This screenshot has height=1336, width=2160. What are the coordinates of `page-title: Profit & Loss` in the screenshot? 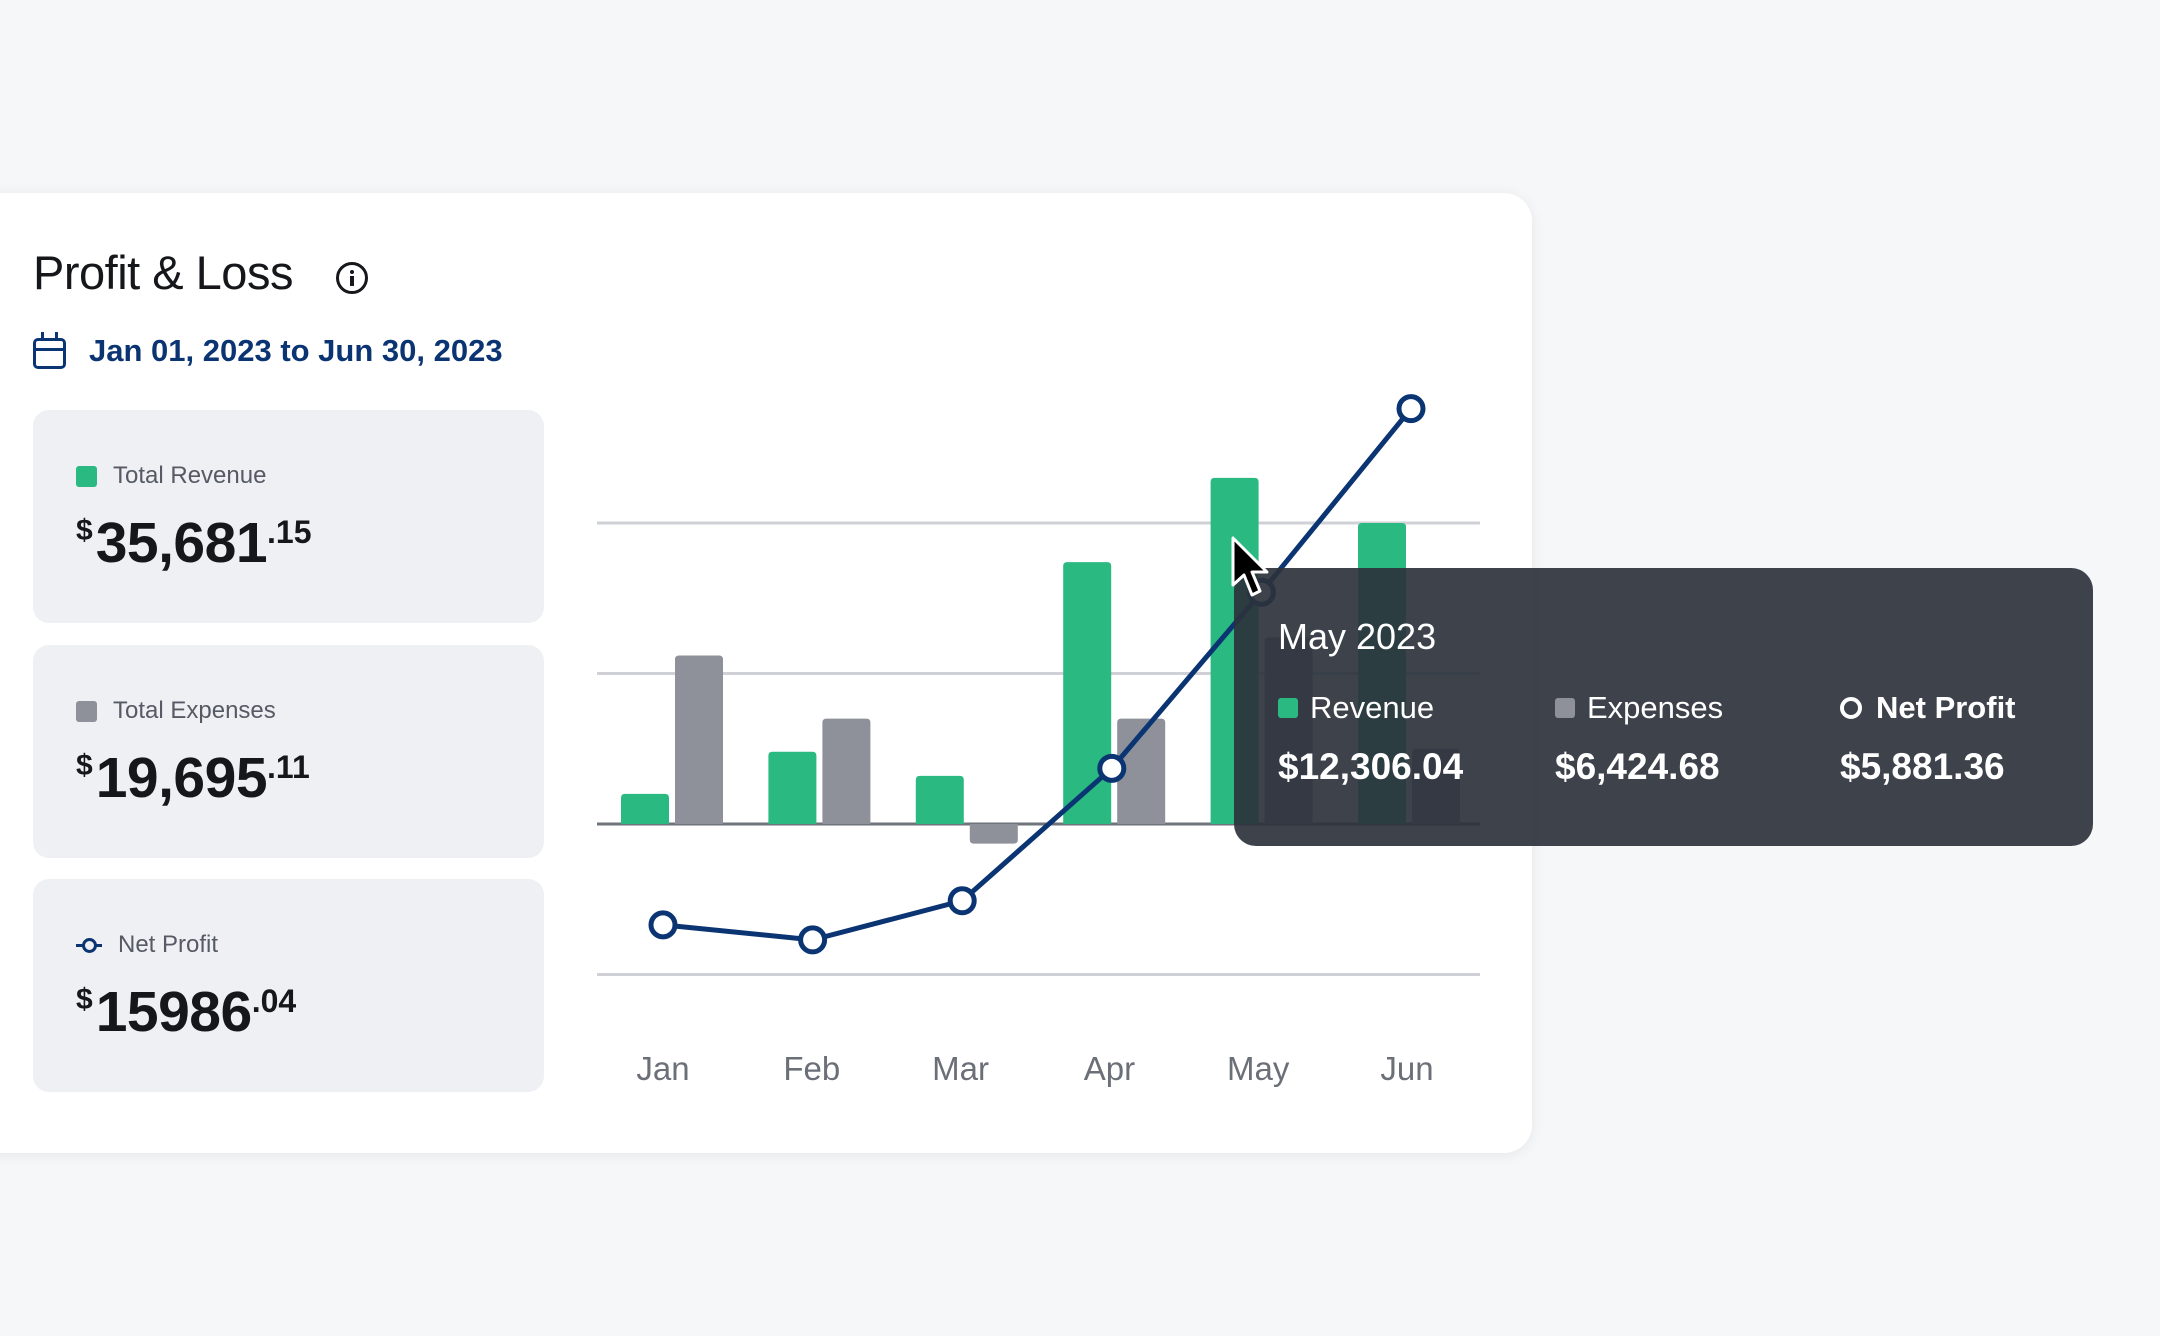 It's located at (163, 272).